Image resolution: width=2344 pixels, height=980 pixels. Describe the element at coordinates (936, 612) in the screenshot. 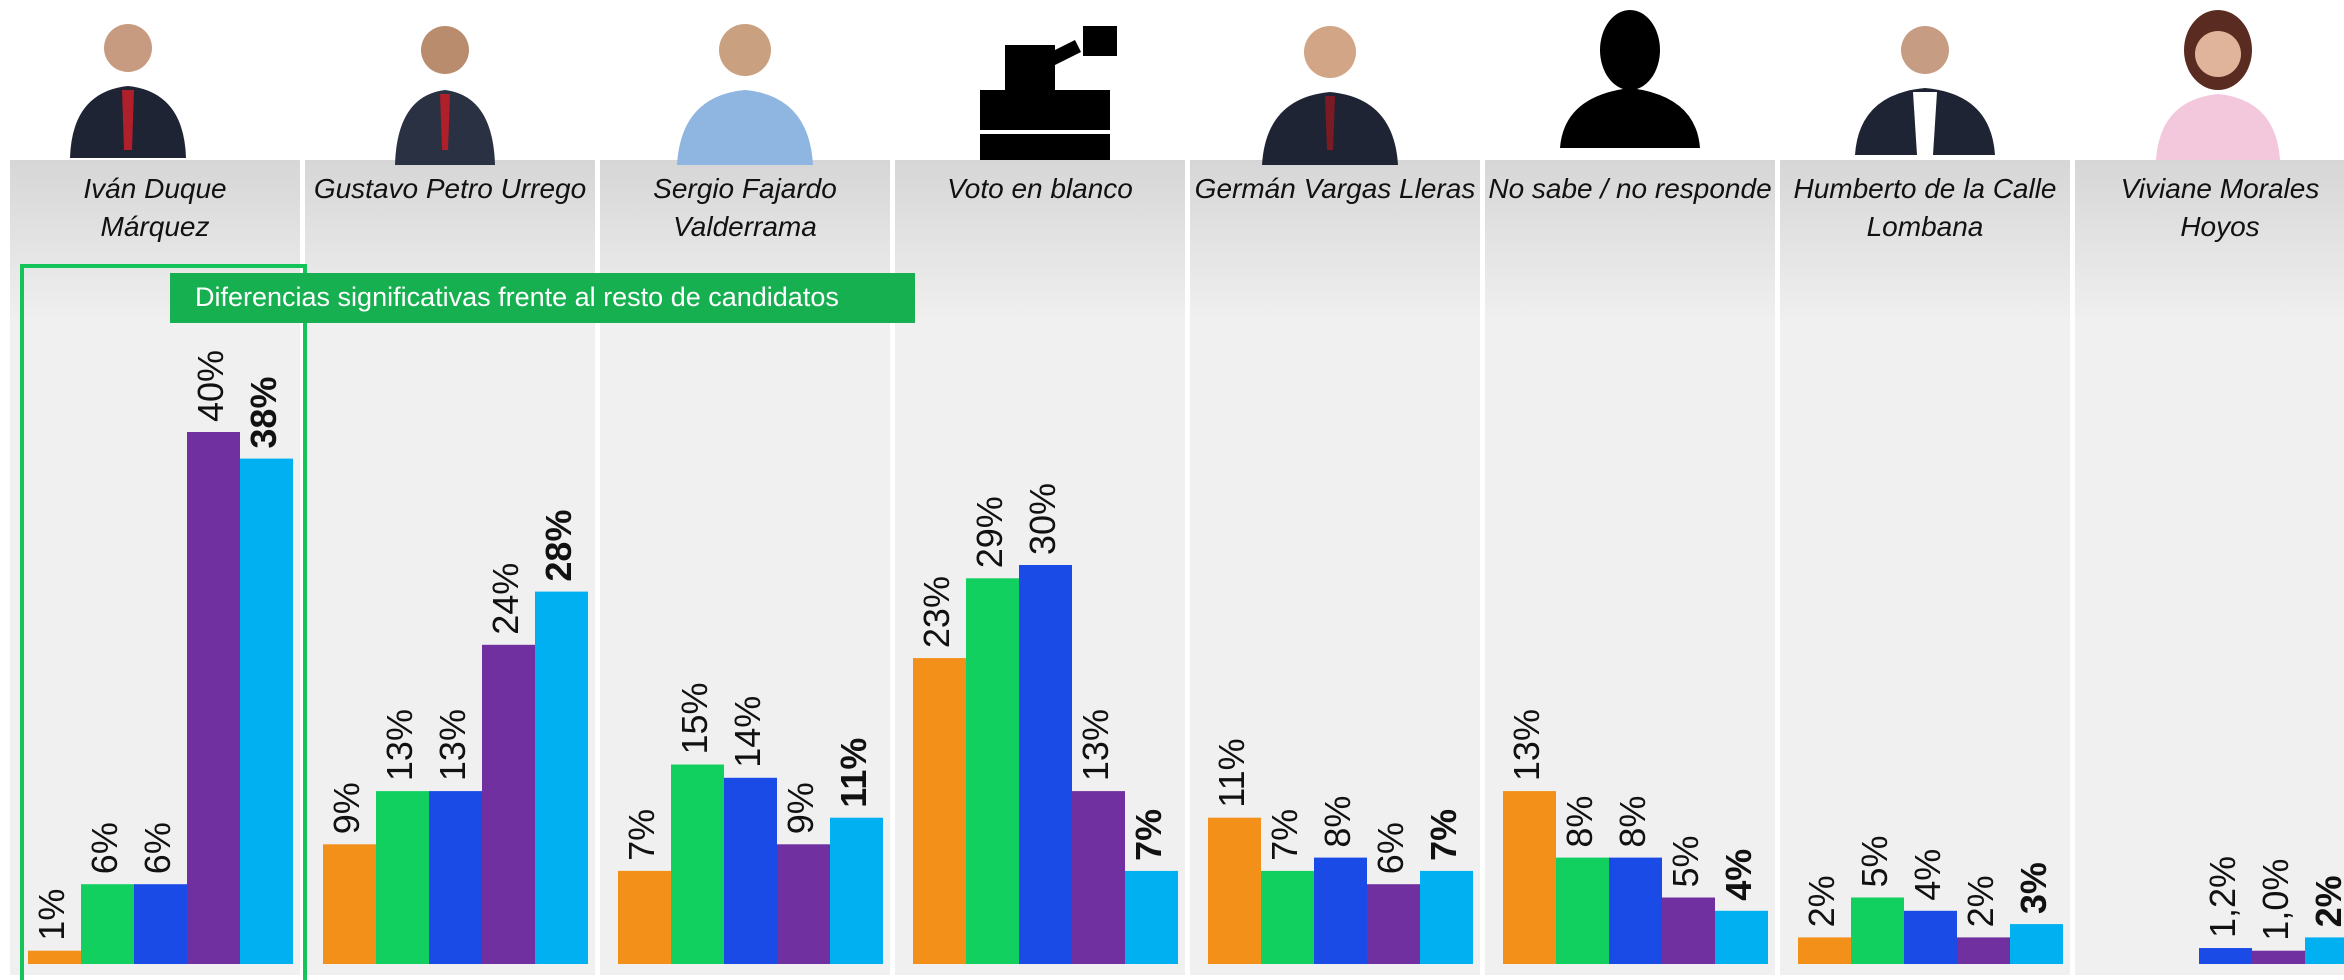

I see `value-label: 23%` at that location.